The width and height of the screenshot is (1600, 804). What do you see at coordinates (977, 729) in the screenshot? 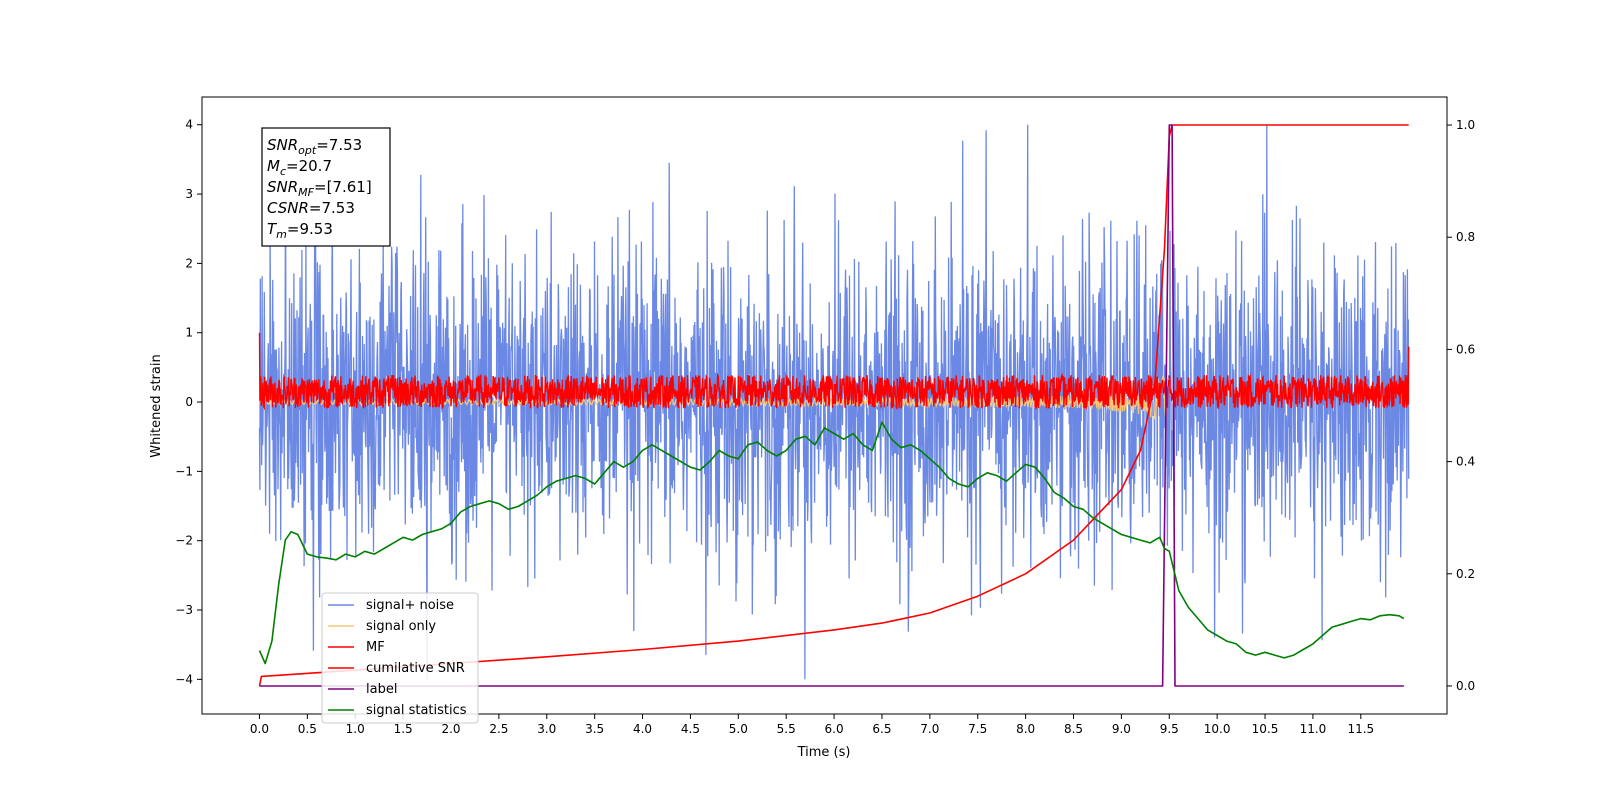
I see `x-tick-label: 7.5` at bounding box center [977, 729].